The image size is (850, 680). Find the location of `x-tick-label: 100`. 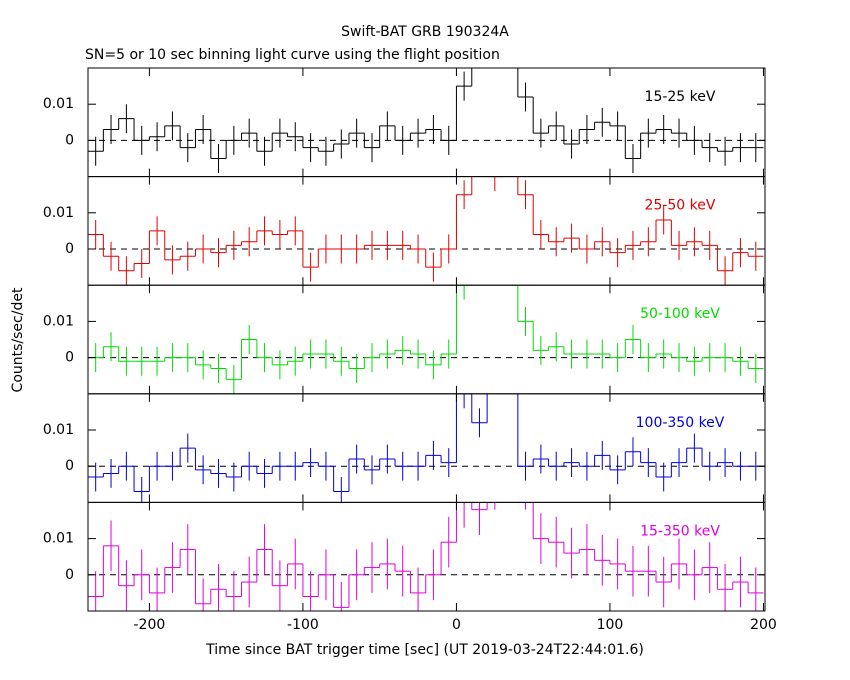

x-tick-label: 100 is located at coordinates (610, 625).